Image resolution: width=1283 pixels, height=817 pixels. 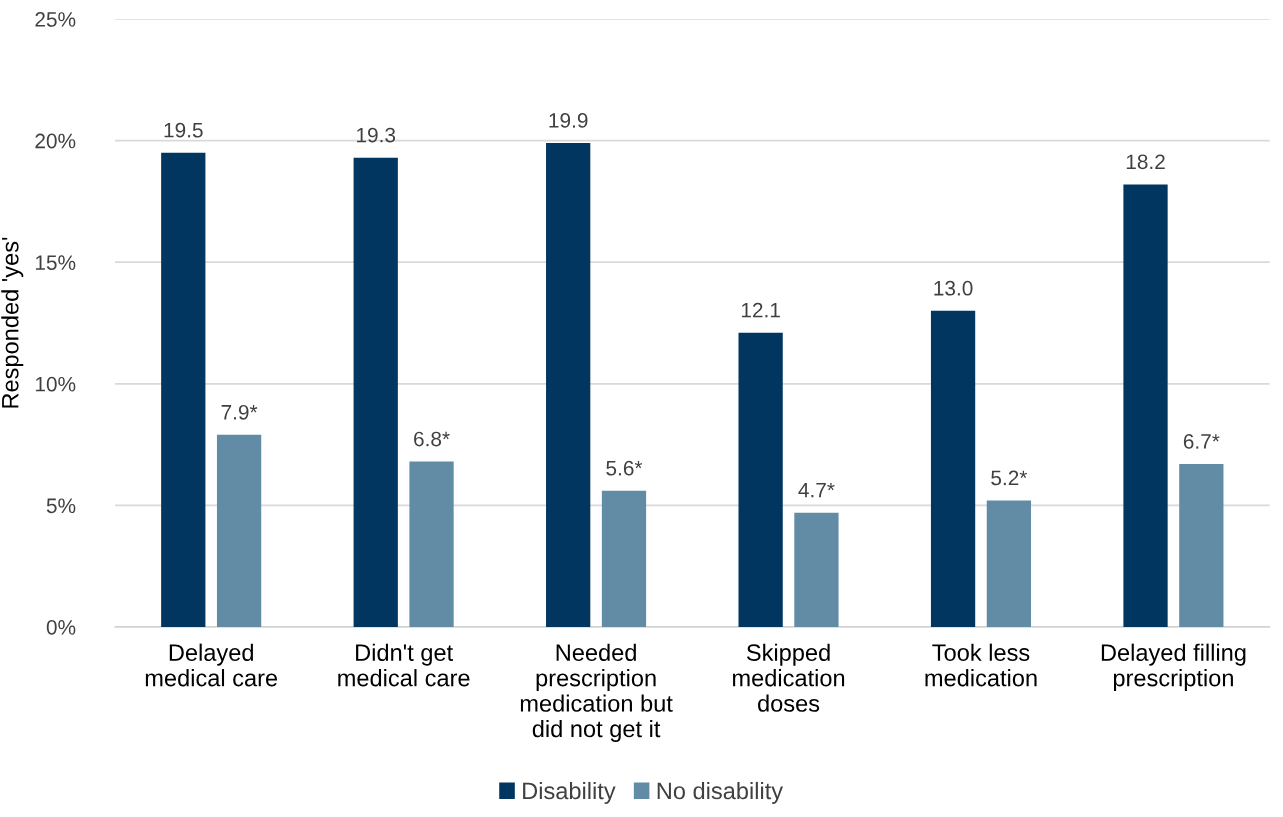 I want to click on data-label: 6.7*, so click(x=1201, y=441).